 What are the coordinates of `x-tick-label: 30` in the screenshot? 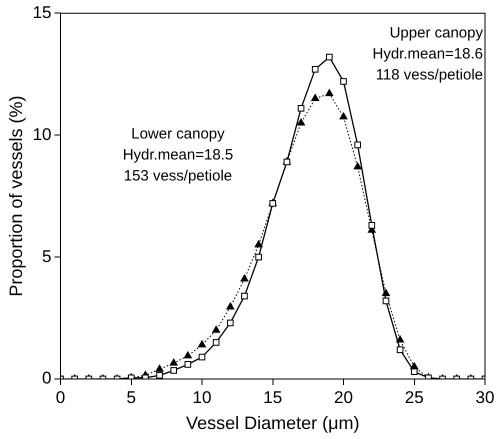 It's located at (485, 397).